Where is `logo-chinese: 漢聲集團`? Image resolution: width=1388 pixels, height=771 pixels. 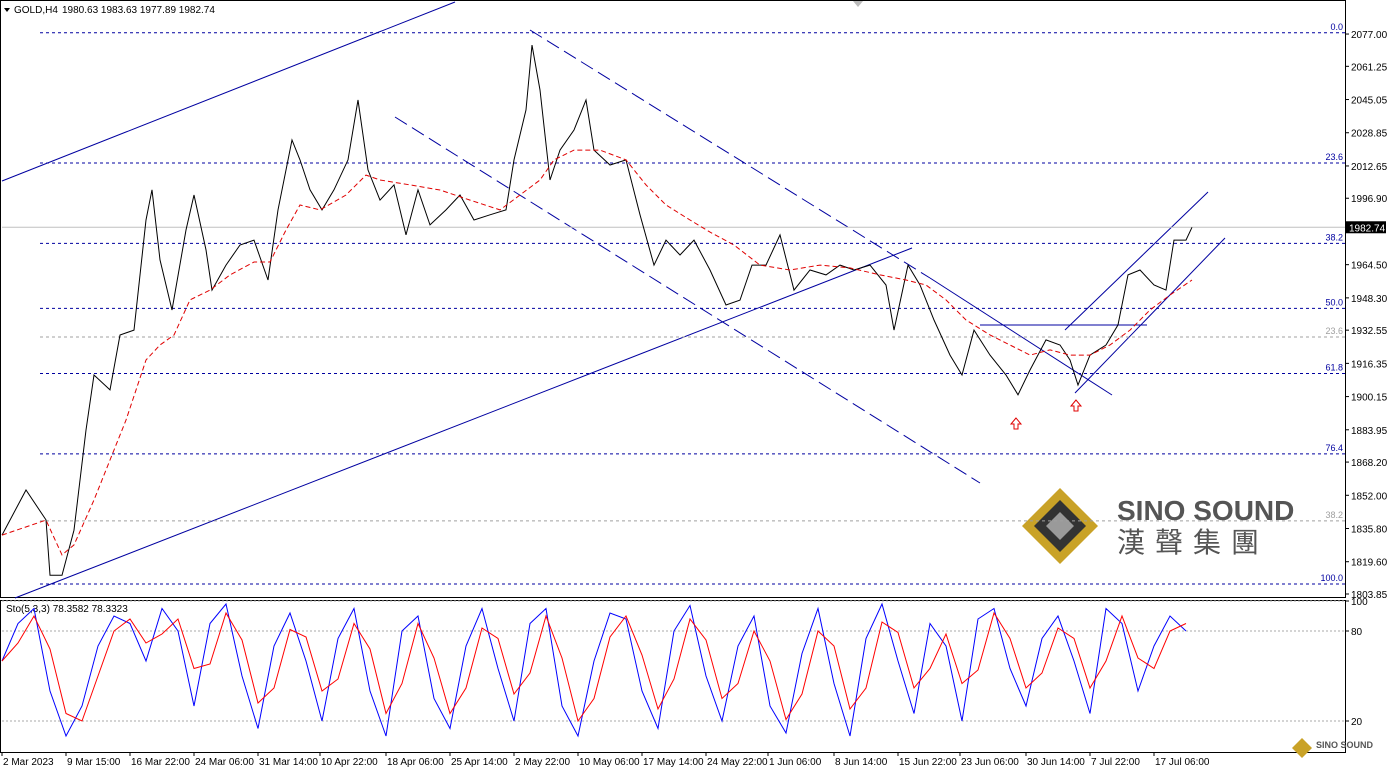
logo-chinese: 漢聲集團 is located at coordinates (1193, 542).